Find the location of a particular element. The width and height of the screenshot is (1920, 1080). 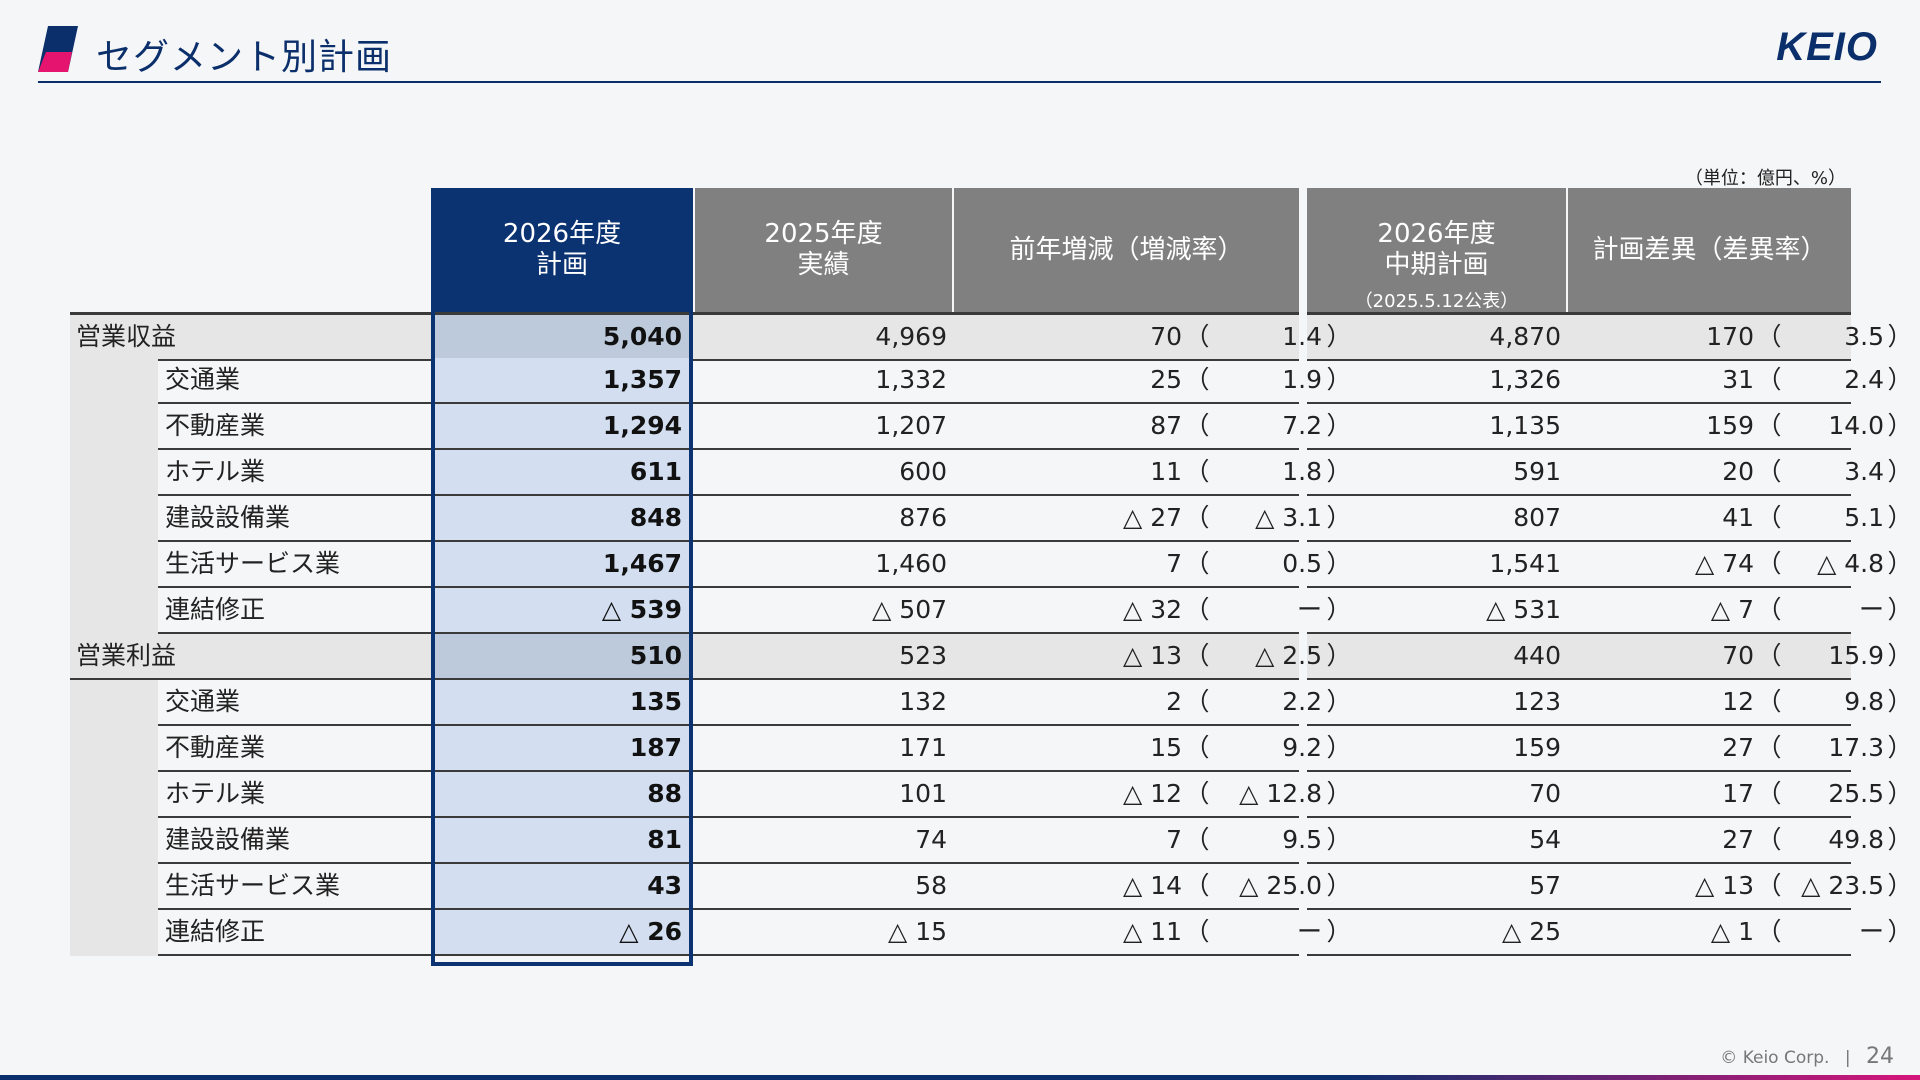

yoy-value: △ 14 is located at coordinates (1152, 885).